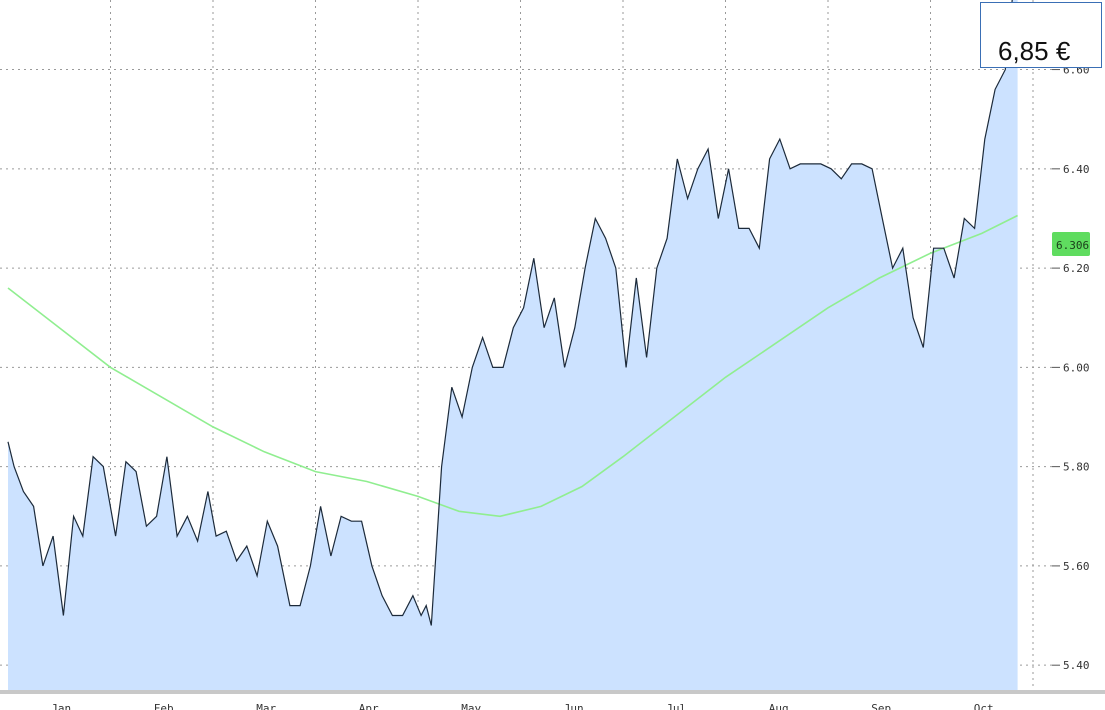  I want to click on x-tick-label: Oct, so click(984, 706).